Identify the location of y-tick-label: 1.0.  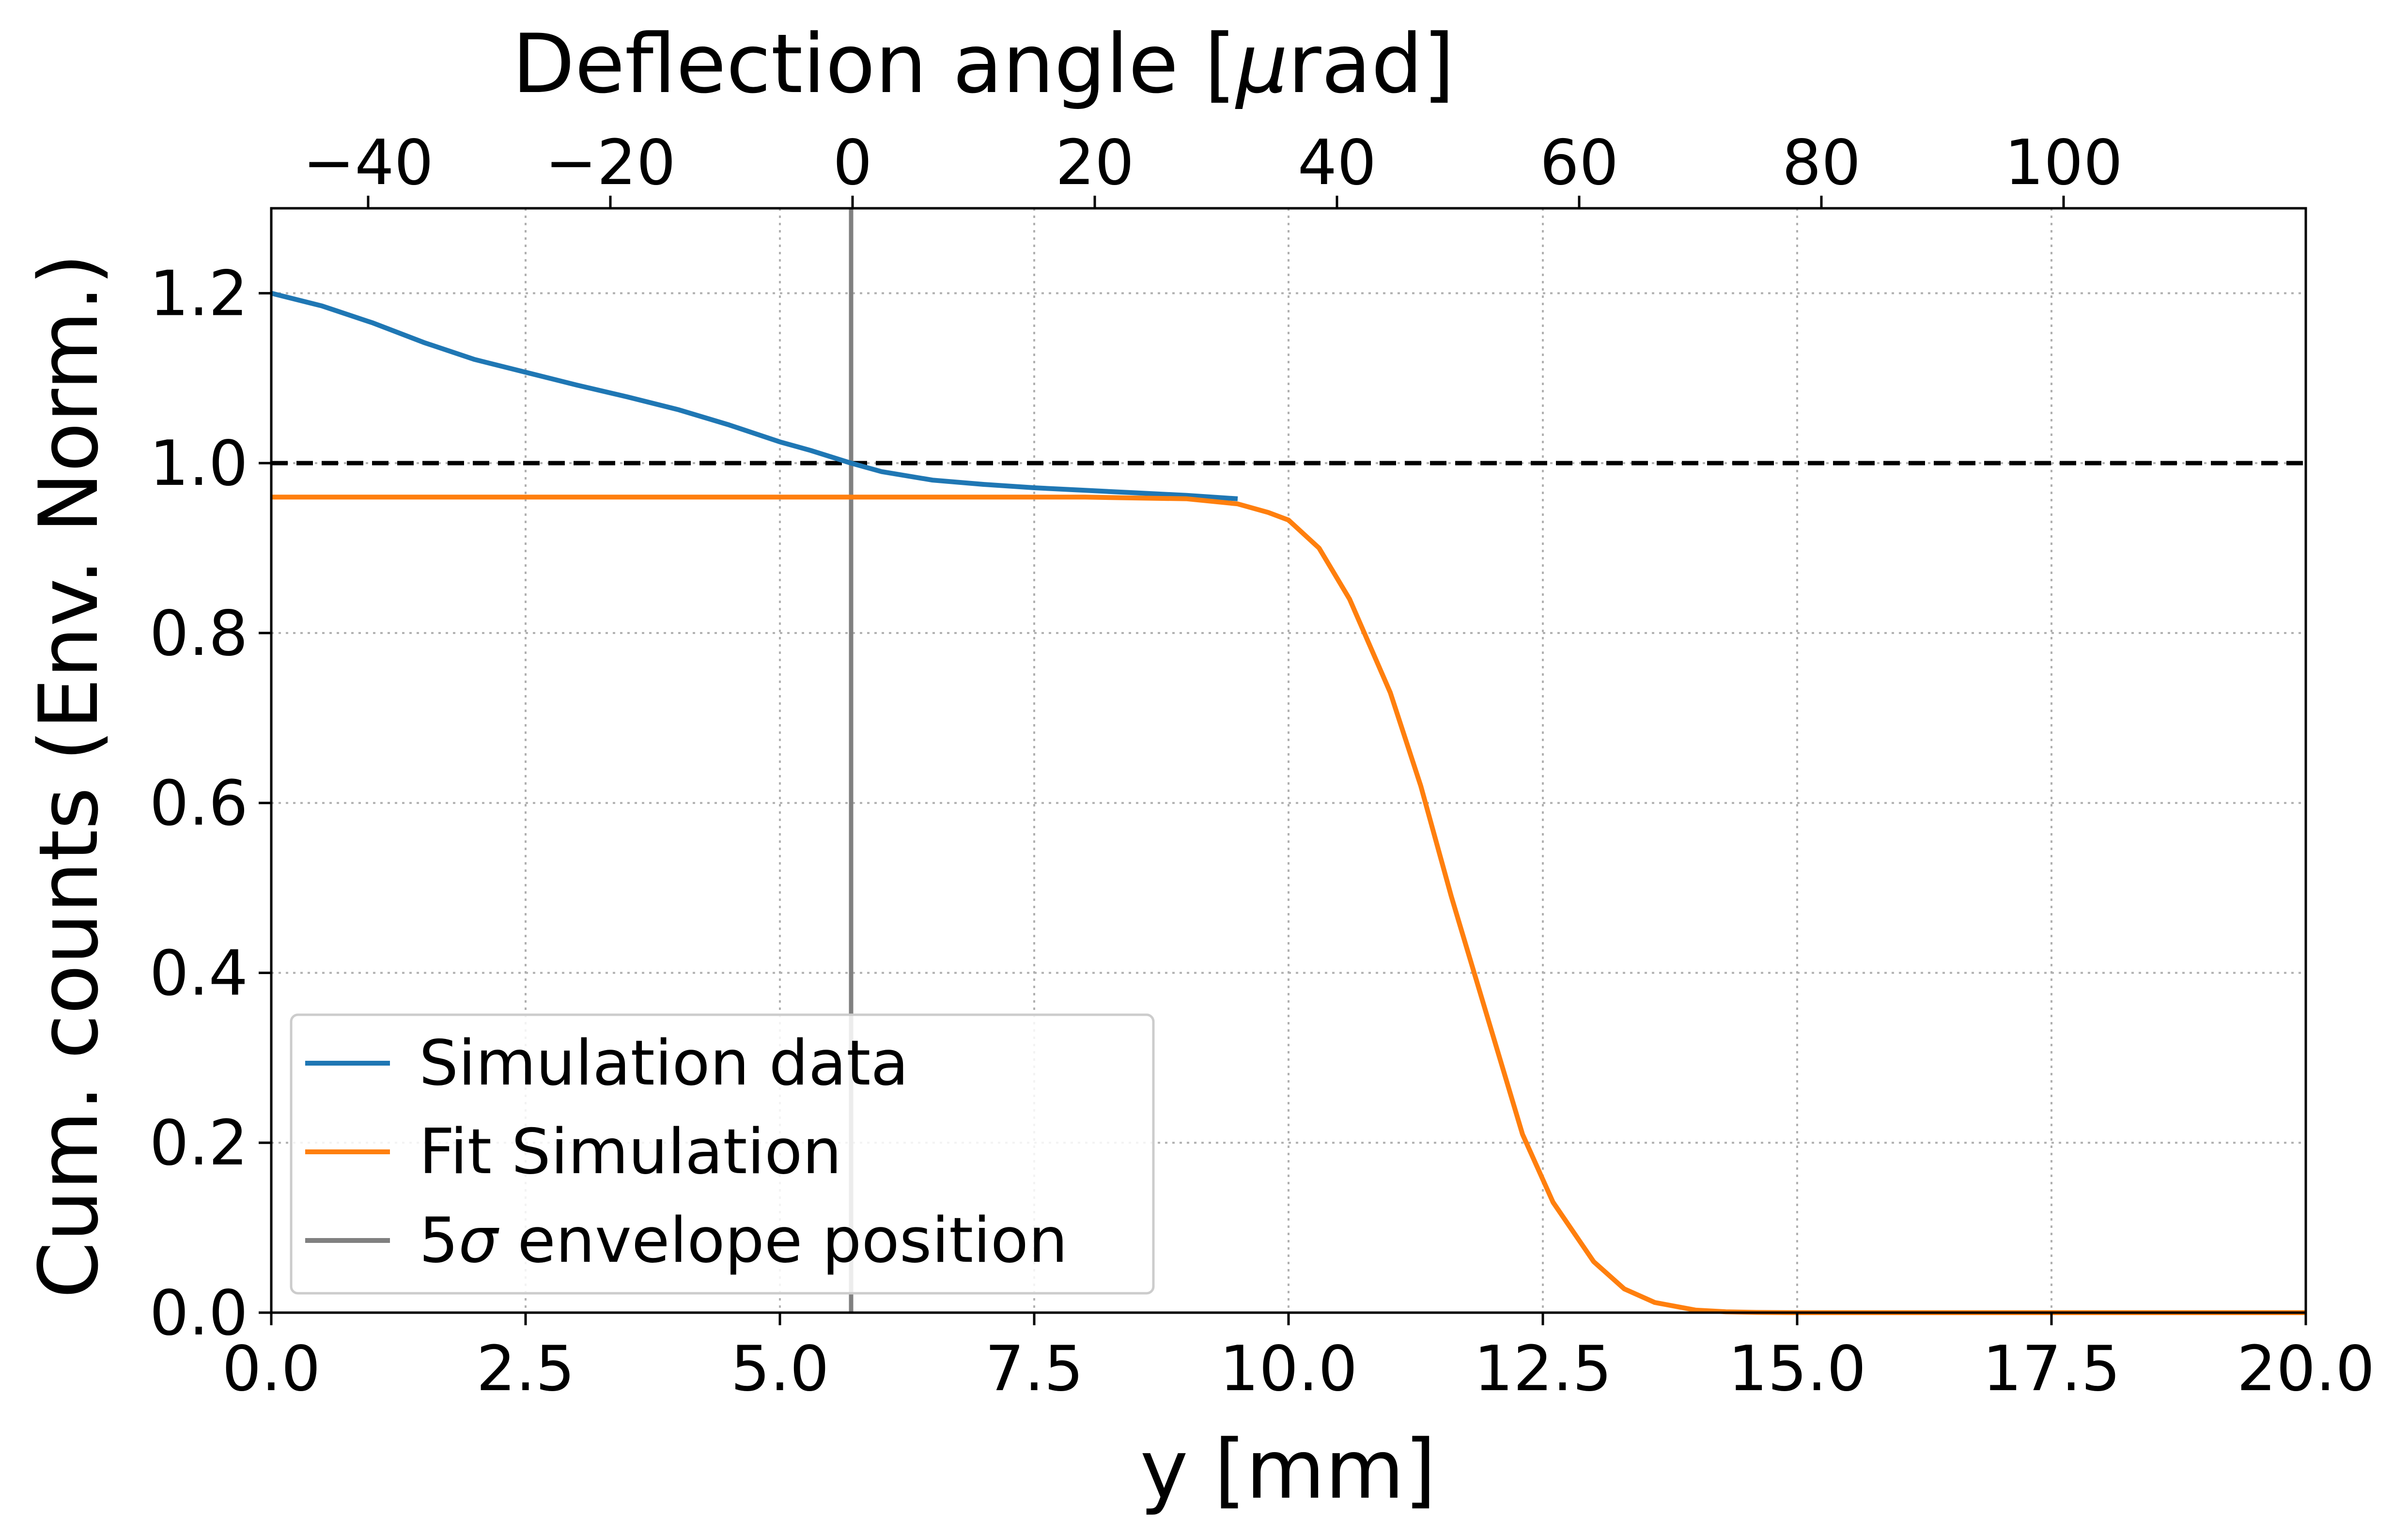
(198, 464).